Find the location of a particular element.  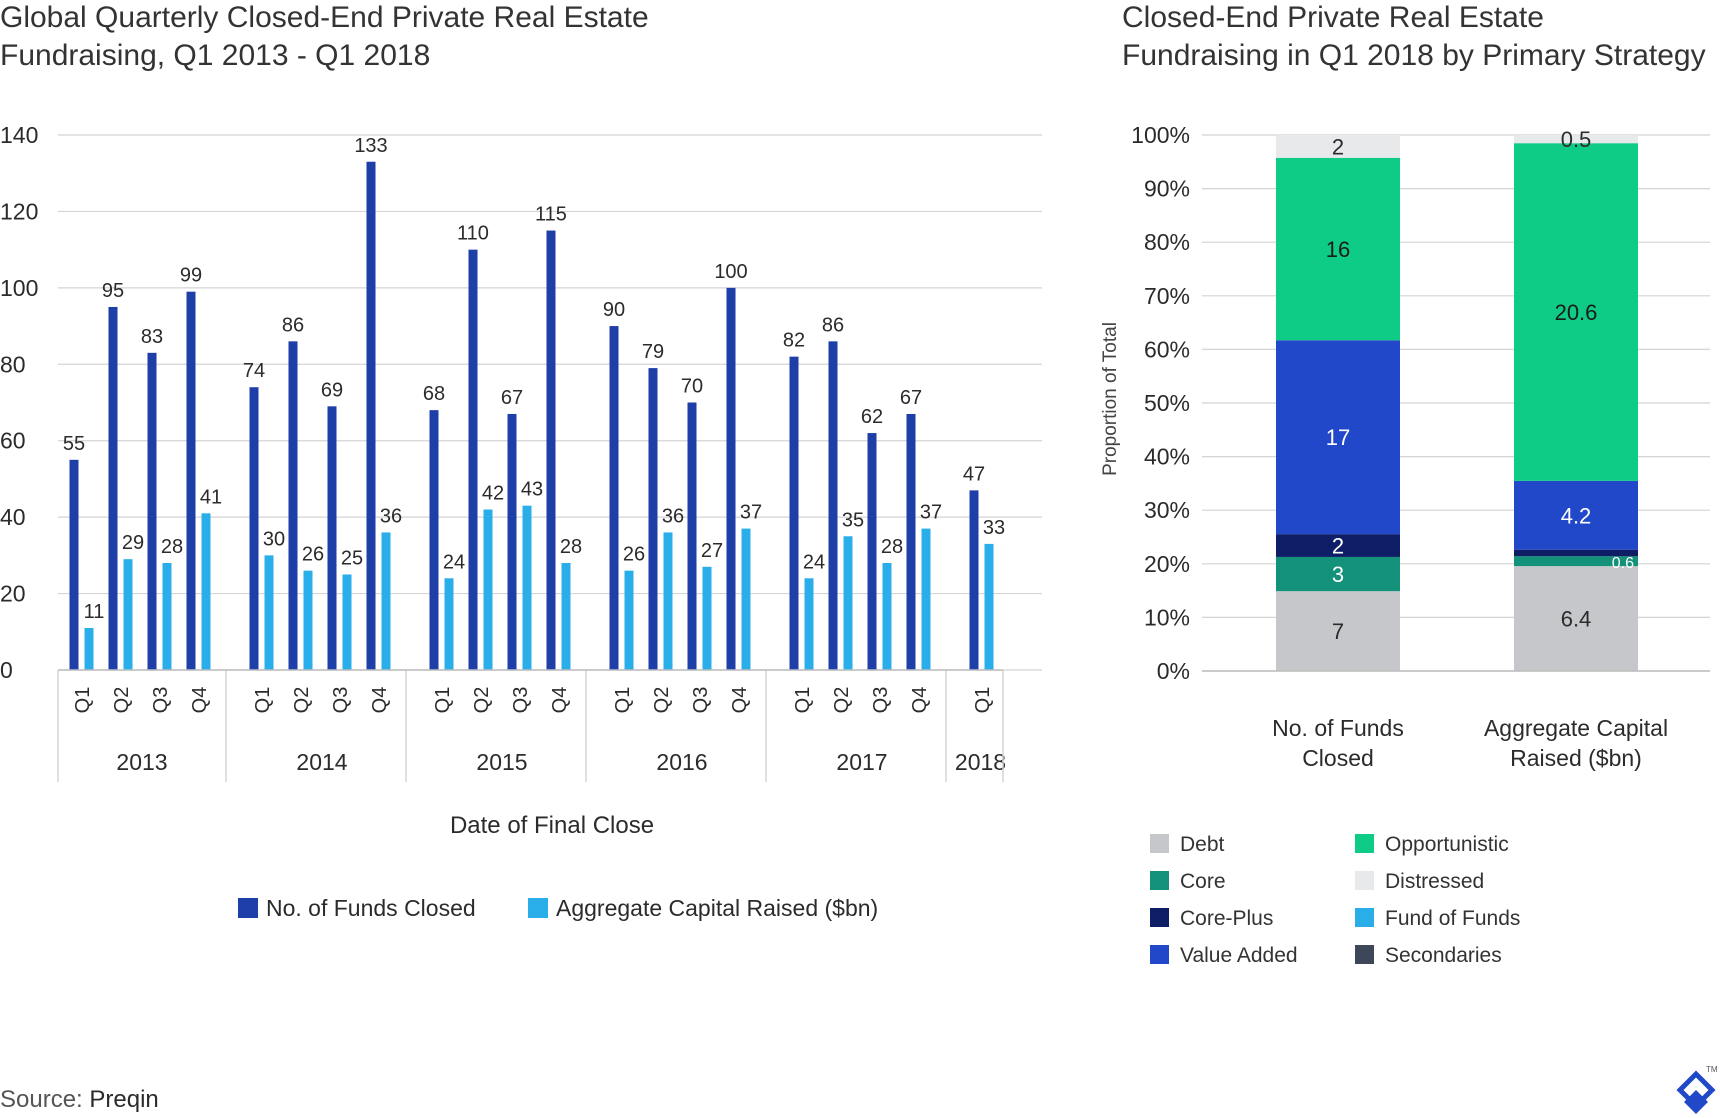

legend-swatch-funds is located at coordinates (248, 908).